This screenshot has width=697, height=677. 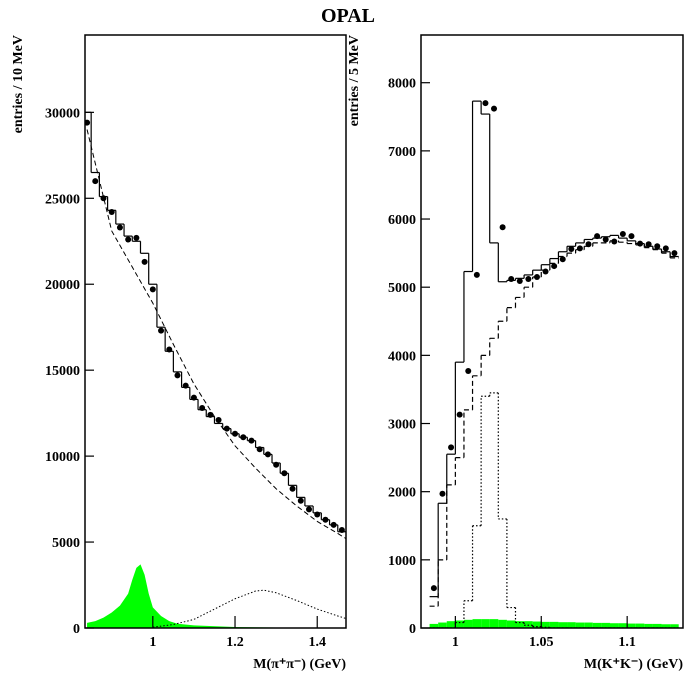 I want to click on y-tick-label: 3000, so click(x=402, y=425).